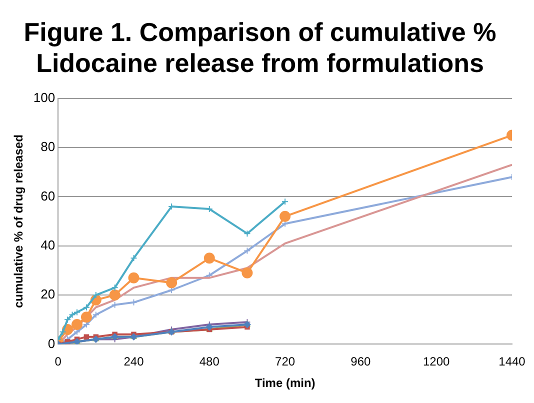 This screenshot has width=534, height=403. Describe the element at coordinates (19, 221) in the screenshot. I see `y-axis-title: cumulative % of drug released` at that location.